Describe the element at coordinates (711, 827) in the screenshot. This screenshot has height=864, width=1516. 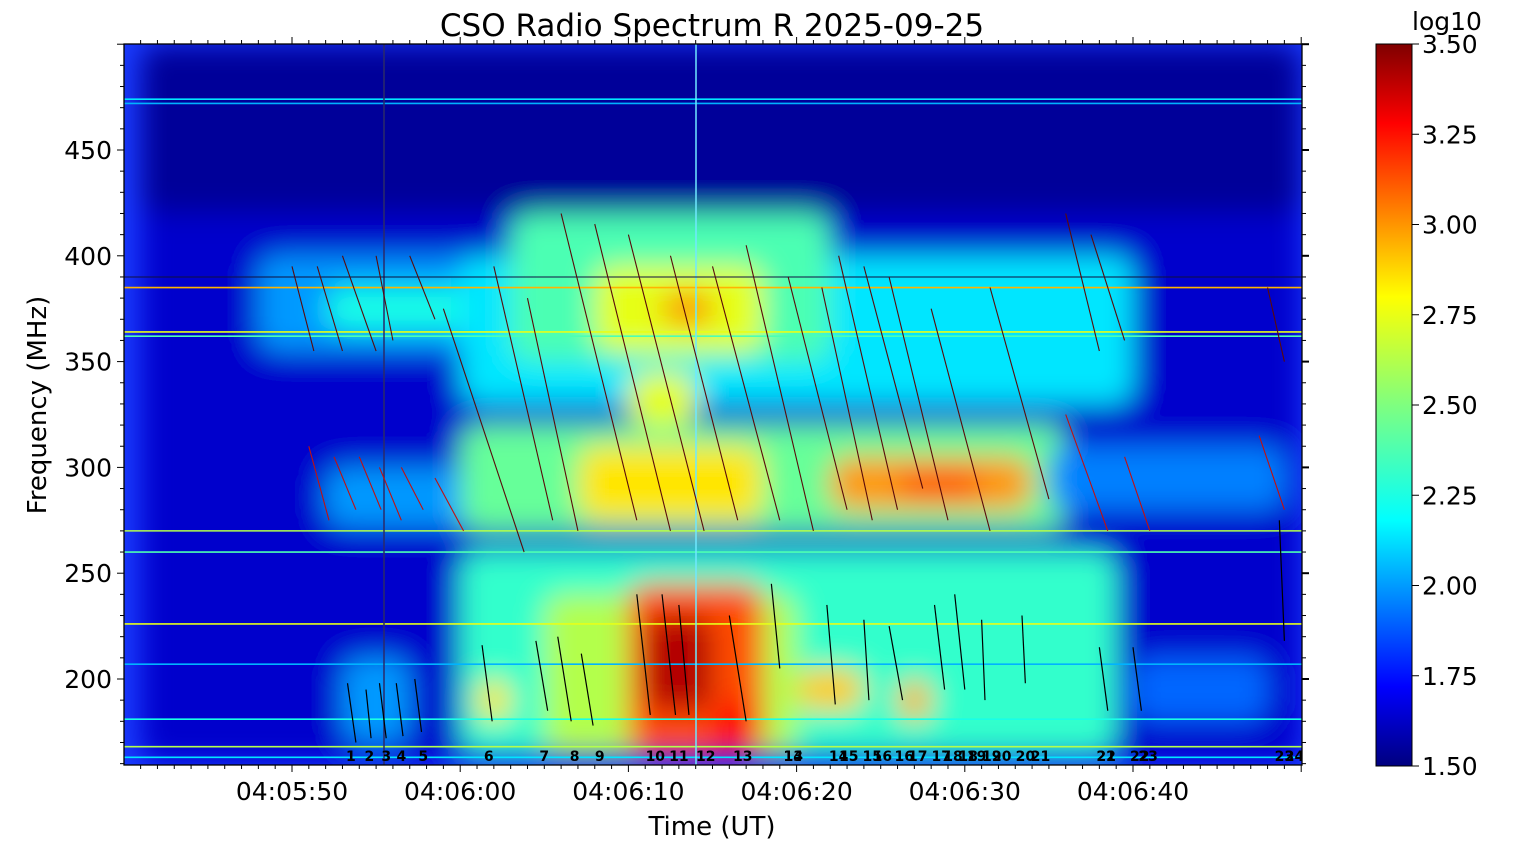
I see `x-axis-label: Time (UT)` at that location.